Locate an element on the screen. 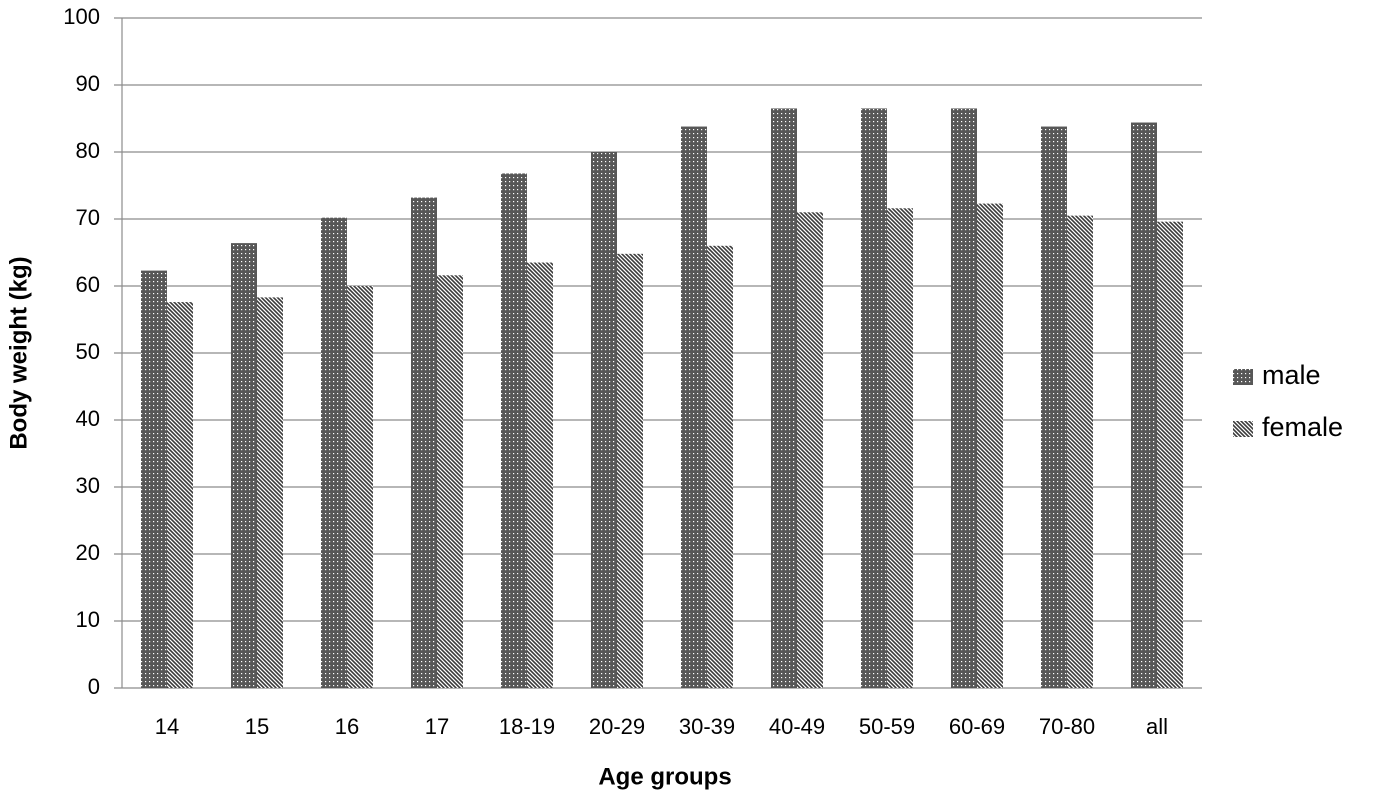 This screenshot has width=1375, height=800. y-tick-label: 60 is located at coordinates (88, 284).